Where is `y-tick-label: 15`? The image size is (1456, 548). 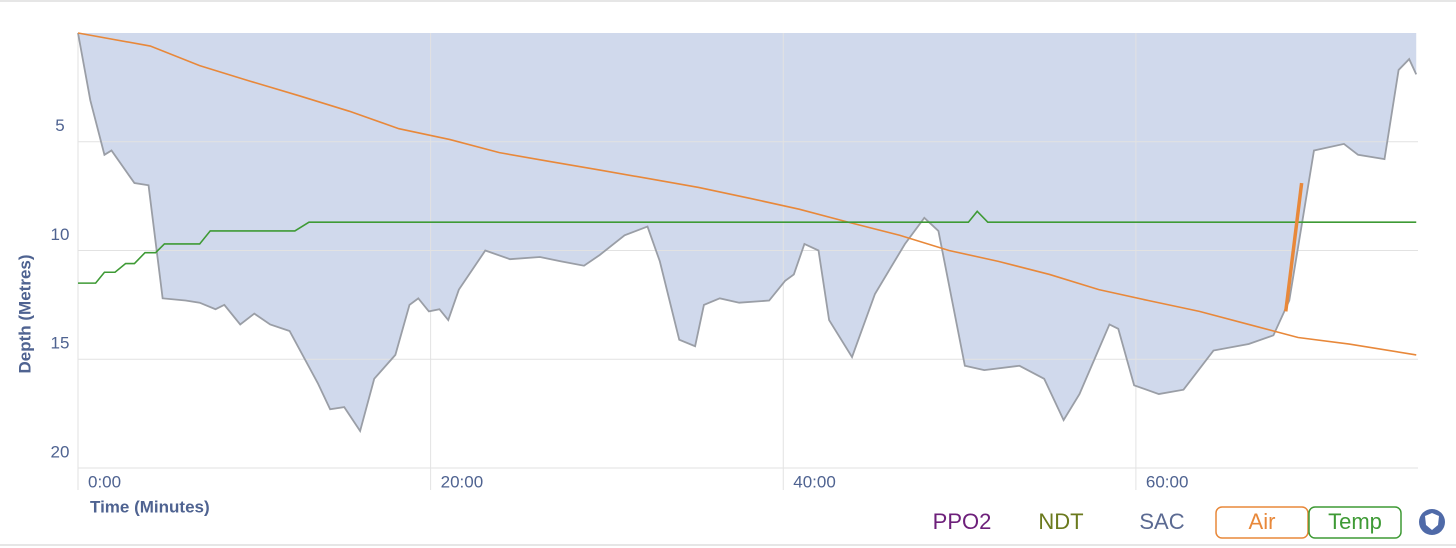
y-tick-label: 15 is located at coordinates (60, 343).